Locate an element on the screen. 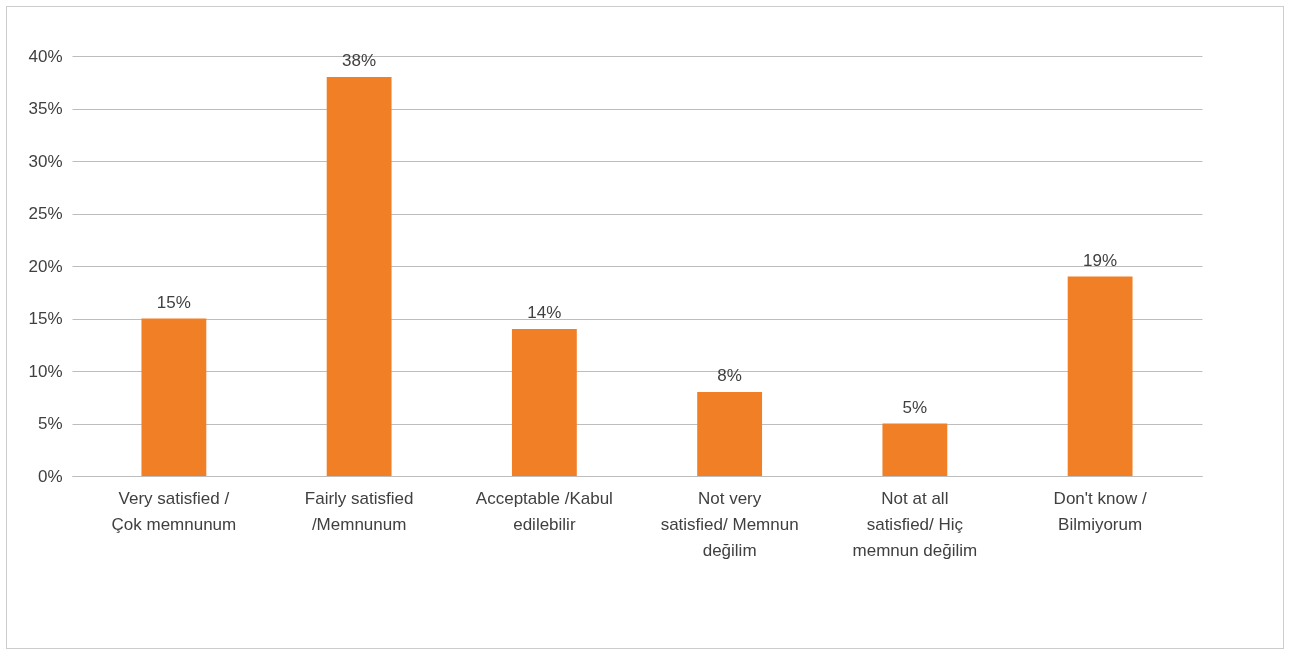 The height and width of the screenshot is (657, 1292). y-tick-label: 25% is located at coordinates (45, 213).